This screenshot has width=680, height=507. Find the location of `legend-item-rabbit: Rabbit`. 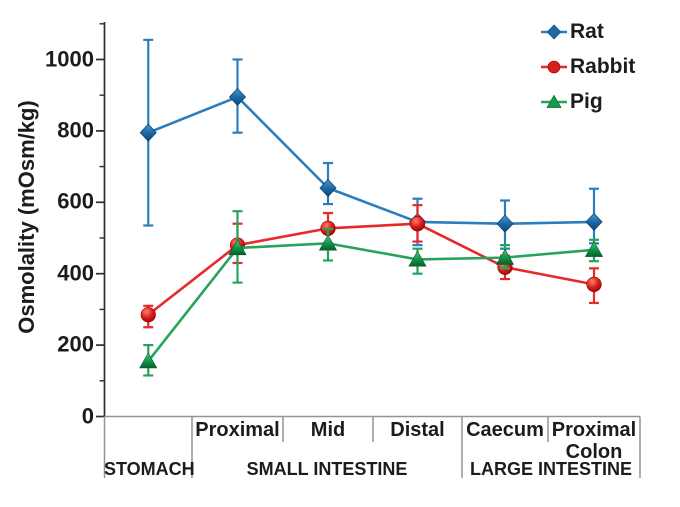

legend-item-rabbit: Rabbit is located at coordinates (587, 67).